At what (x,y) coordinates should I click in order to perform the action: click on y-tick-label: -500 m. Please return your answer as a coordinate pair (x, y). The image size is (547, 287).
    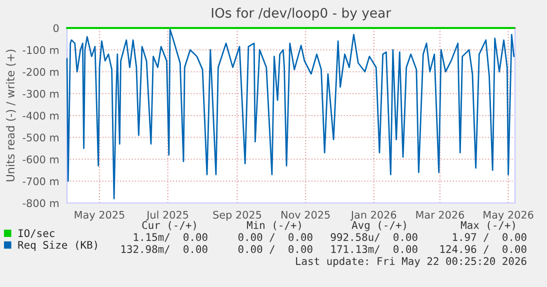
    Looking at the image, I should click on (40, 138).